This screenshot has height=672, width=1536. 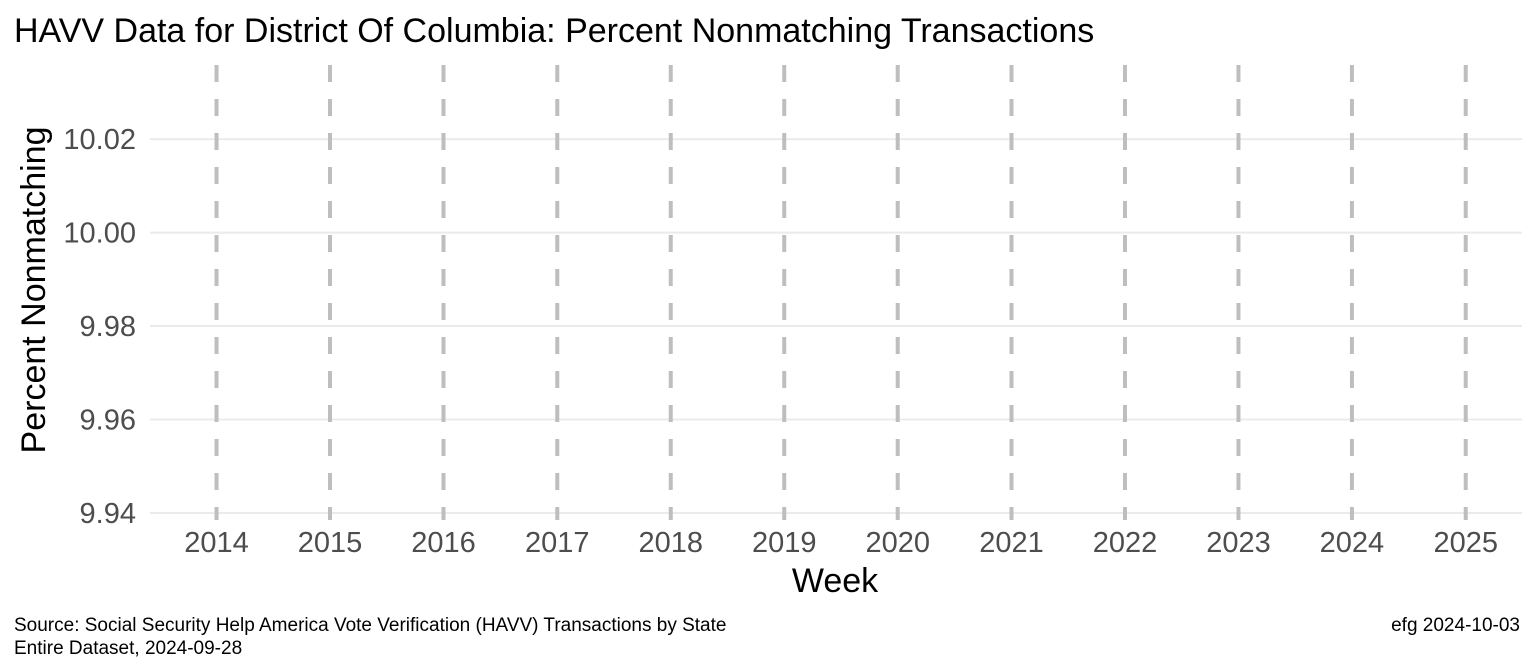 What do you see at coordinates (835, 581) in the screenshot?
I see `x-axis-label: Week` at bounding box center [835, 581].